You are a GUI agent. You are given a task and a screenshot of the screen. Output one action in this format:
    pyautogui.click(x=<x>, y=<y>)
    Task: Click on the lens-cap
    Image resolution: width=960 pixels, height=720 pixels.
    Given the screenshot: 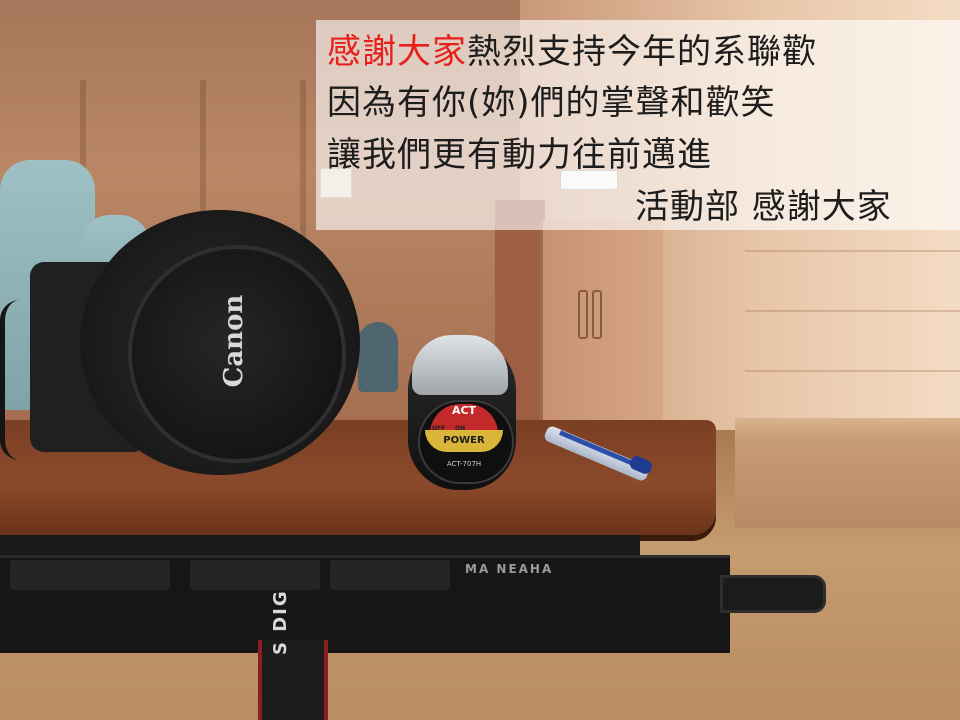 What is the action you would take?
    pyautogui.click(x=237, y=354)
    